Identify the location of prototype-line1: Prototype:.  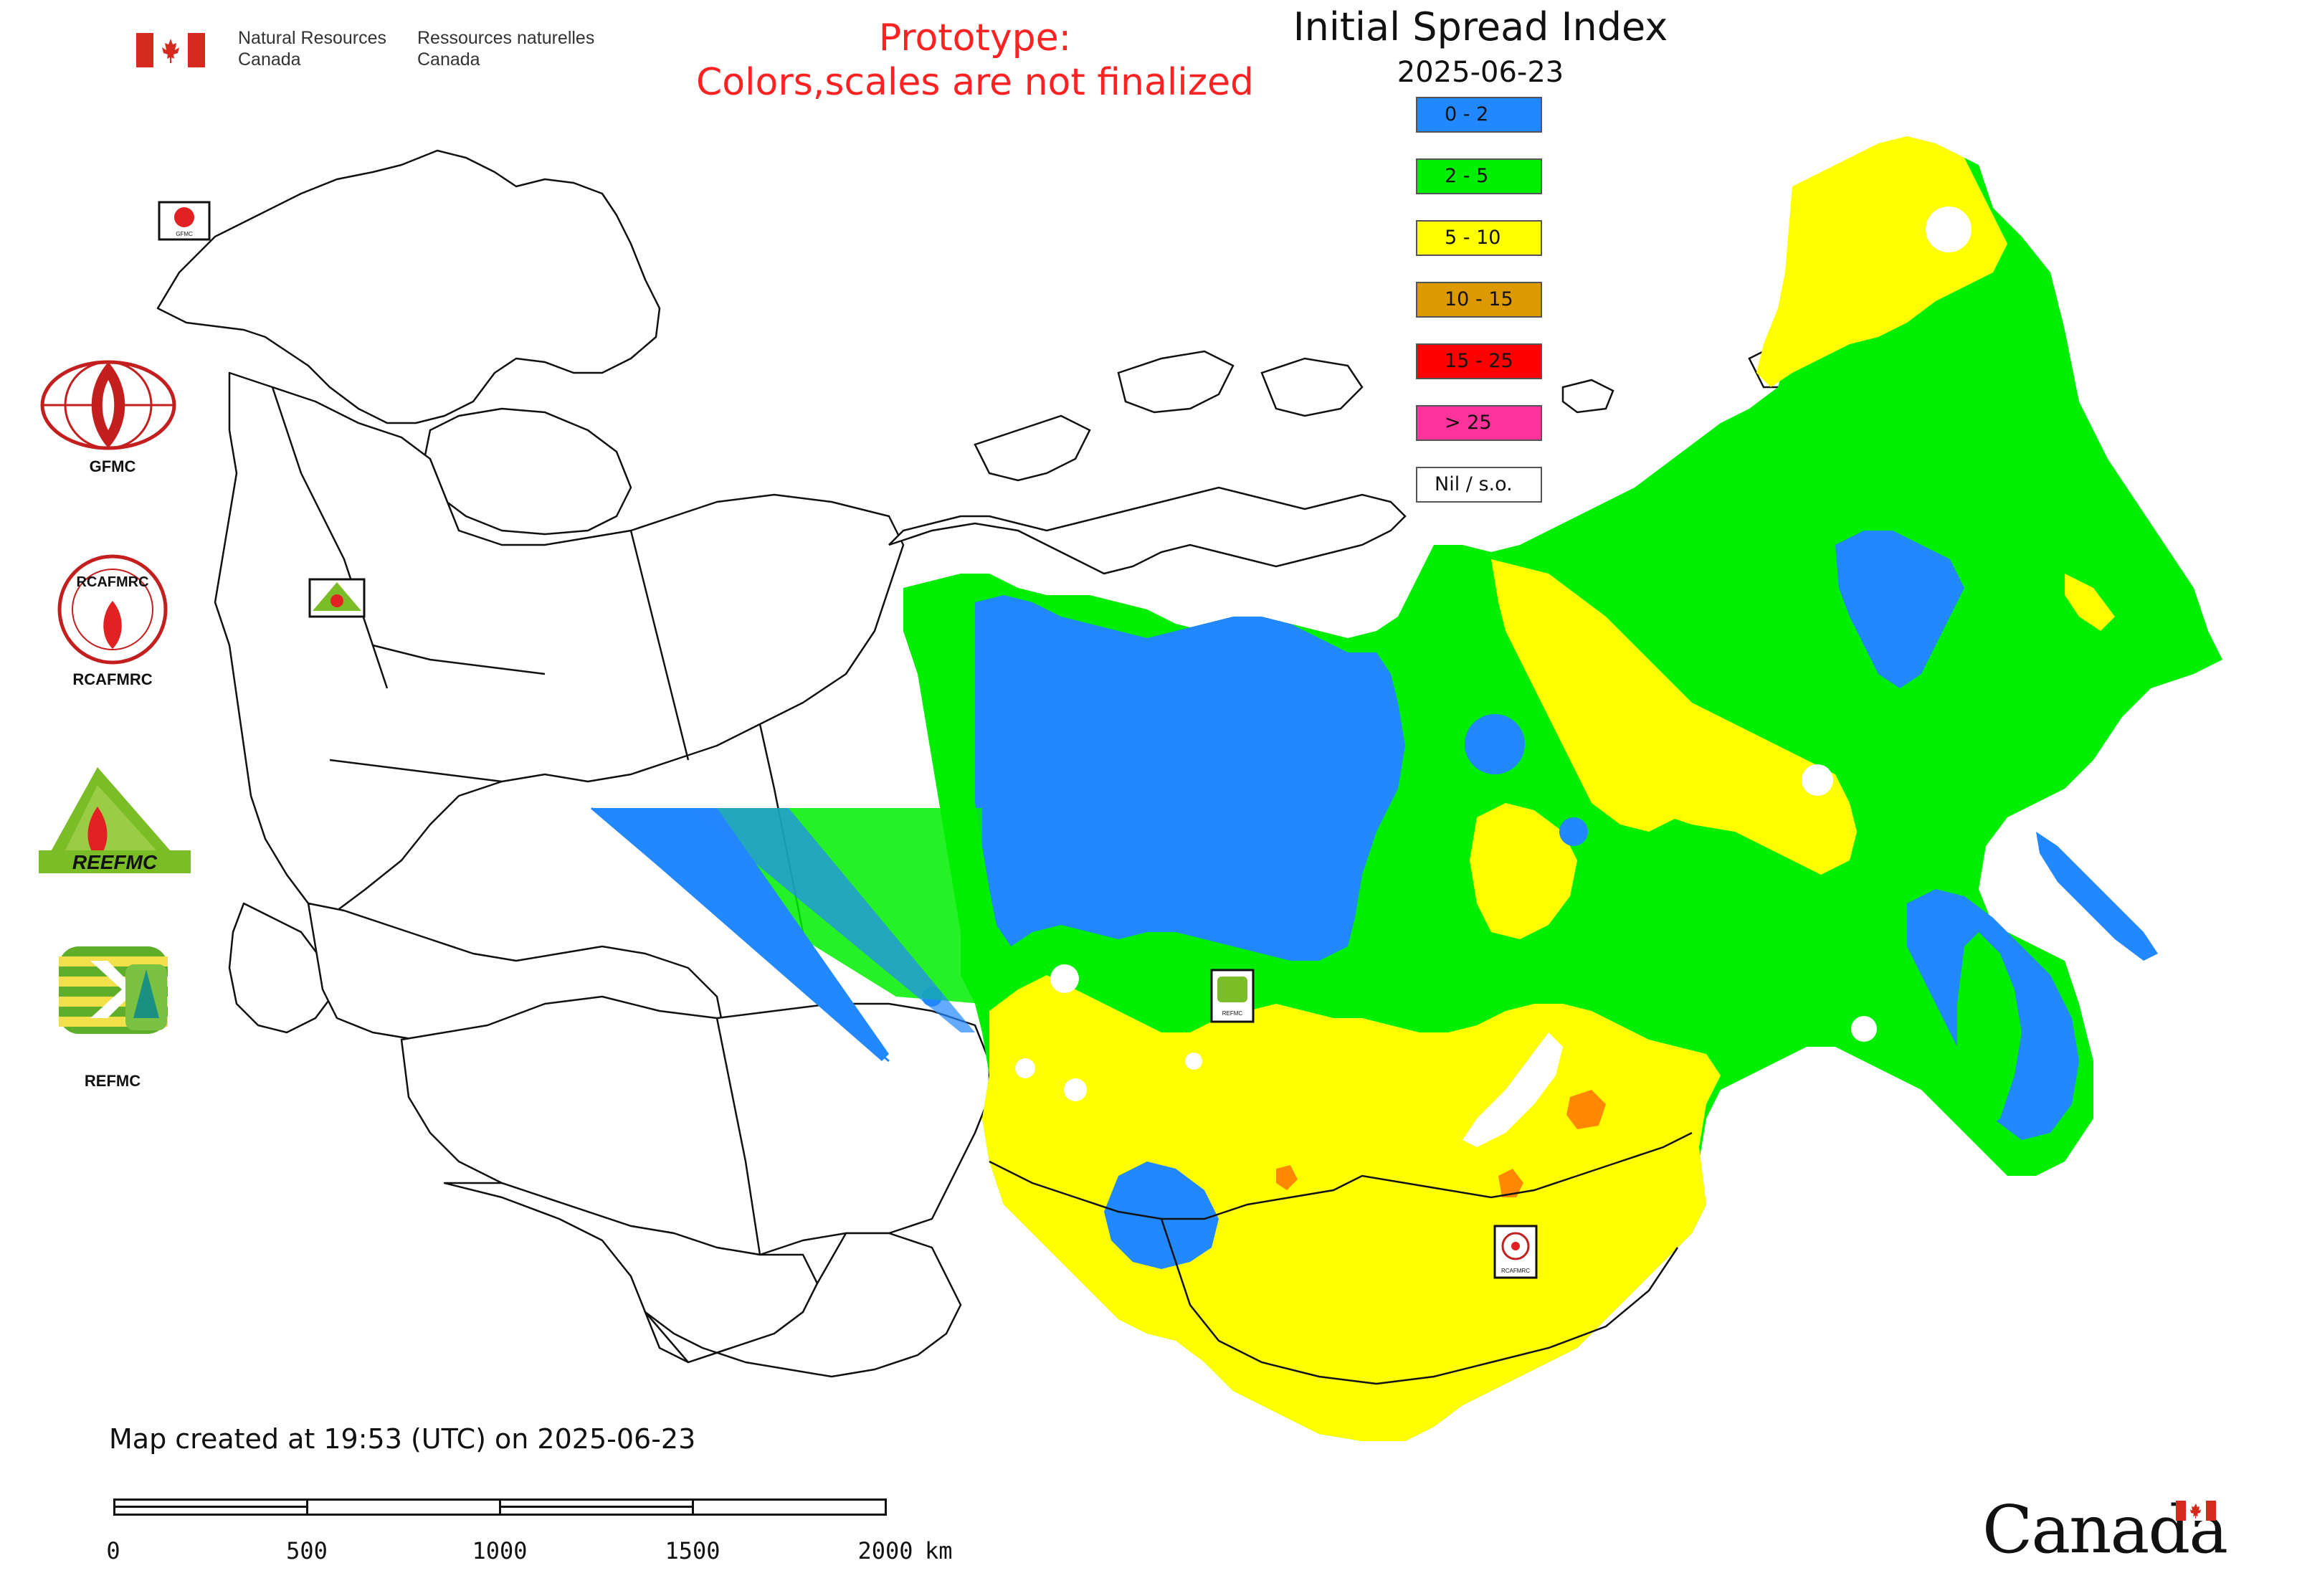
(975, 38).